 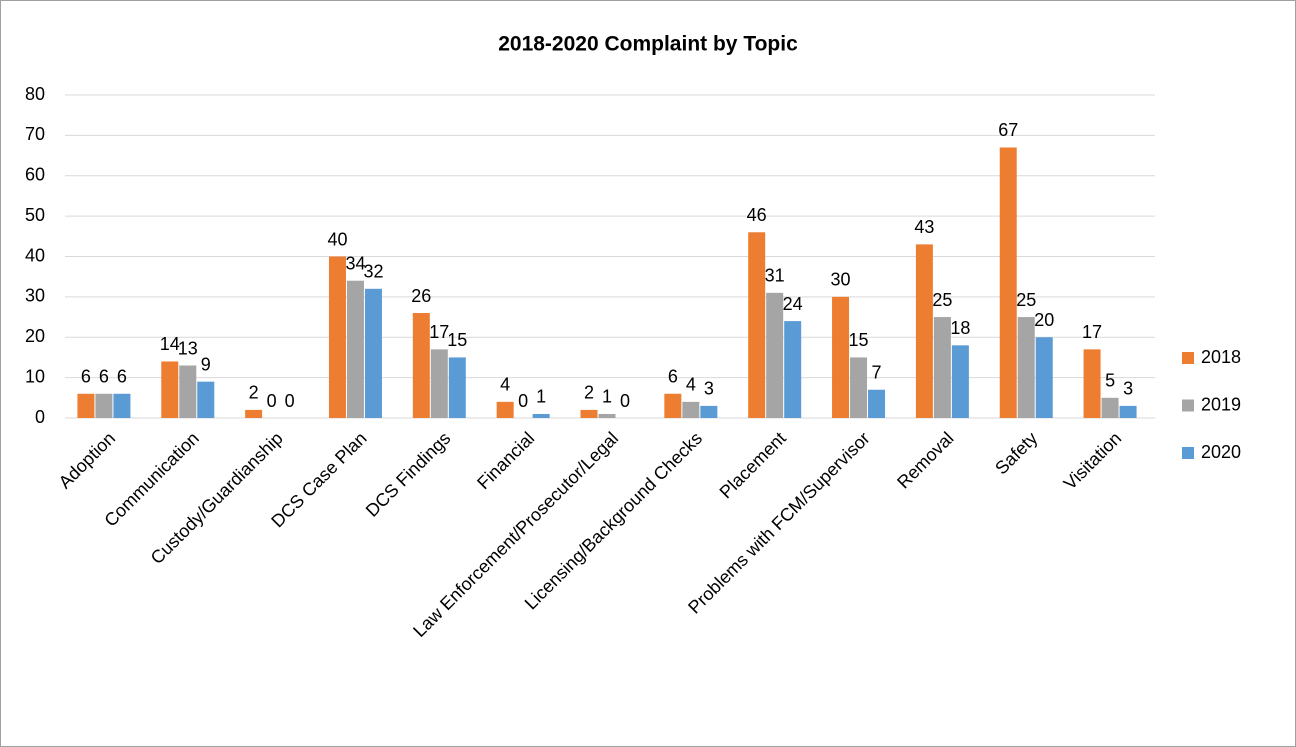 I want to click on data-label: 40, so click(x=337, y=239).